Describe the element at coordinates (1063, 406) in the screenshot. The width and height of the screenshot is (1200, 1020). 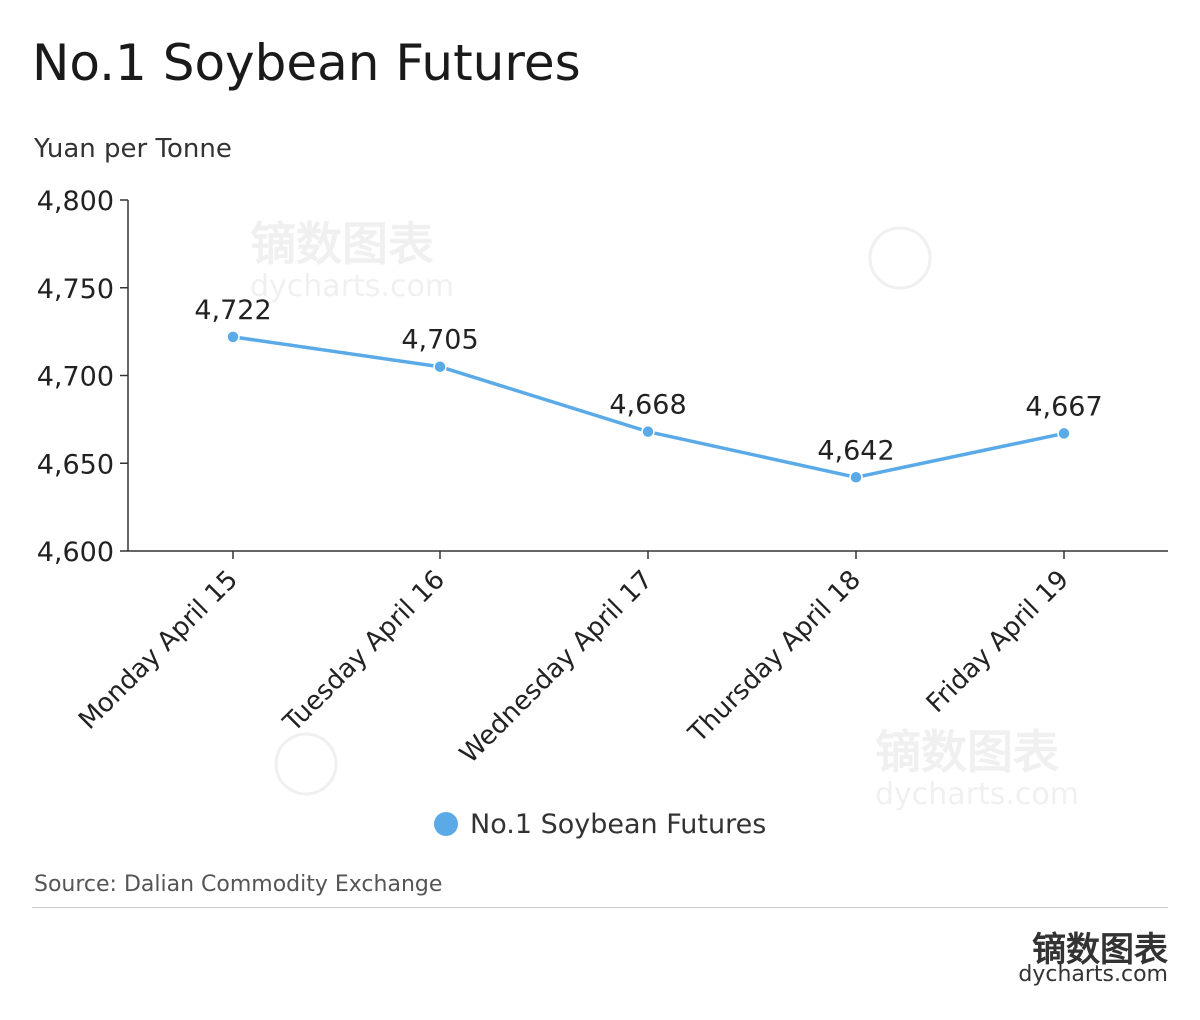
I see `data-label: 4,667` at that location.